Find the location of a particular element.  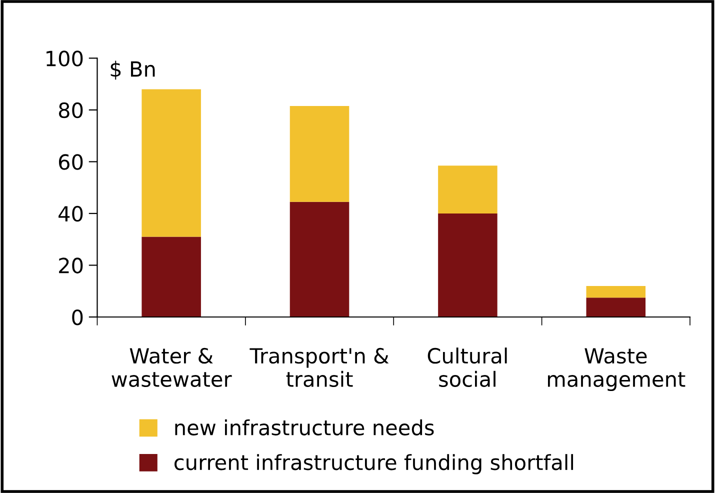

y-tick-label: 80 is located at coordinates (70, 110).